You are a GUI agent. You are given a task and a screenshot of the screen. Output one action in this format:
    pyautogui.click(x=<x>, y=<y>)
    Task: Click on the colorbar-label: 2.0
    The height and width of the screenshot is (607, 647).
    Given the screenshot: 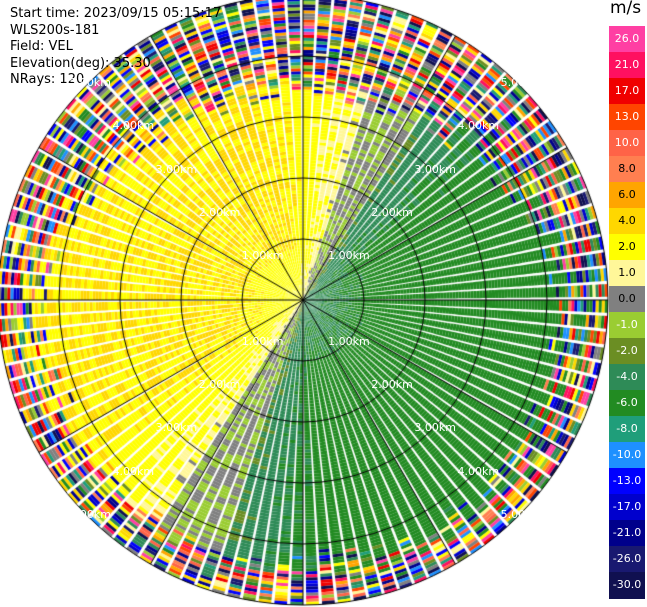 What is the action you would take?
    pyautogui.click(x=627, y=246)
    